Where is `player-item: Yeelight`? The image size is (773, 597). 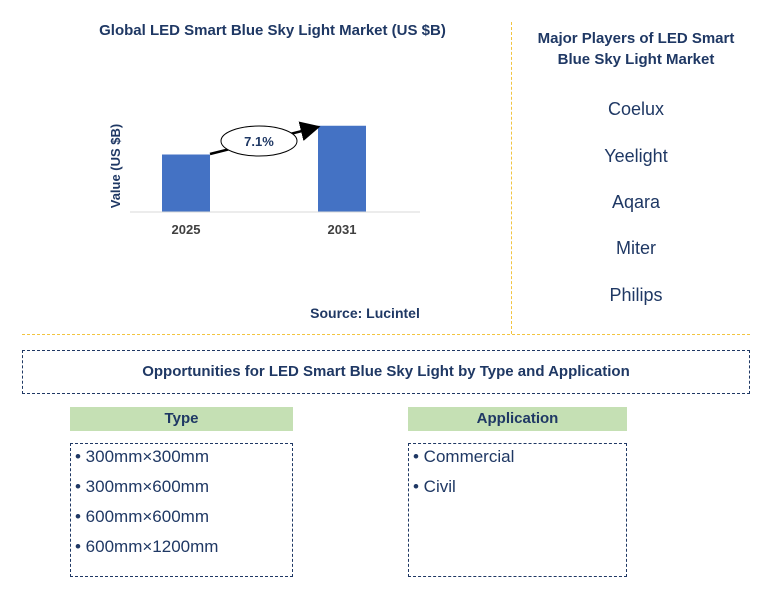
player-item: Yeelight is located at coordinates (636, 156).